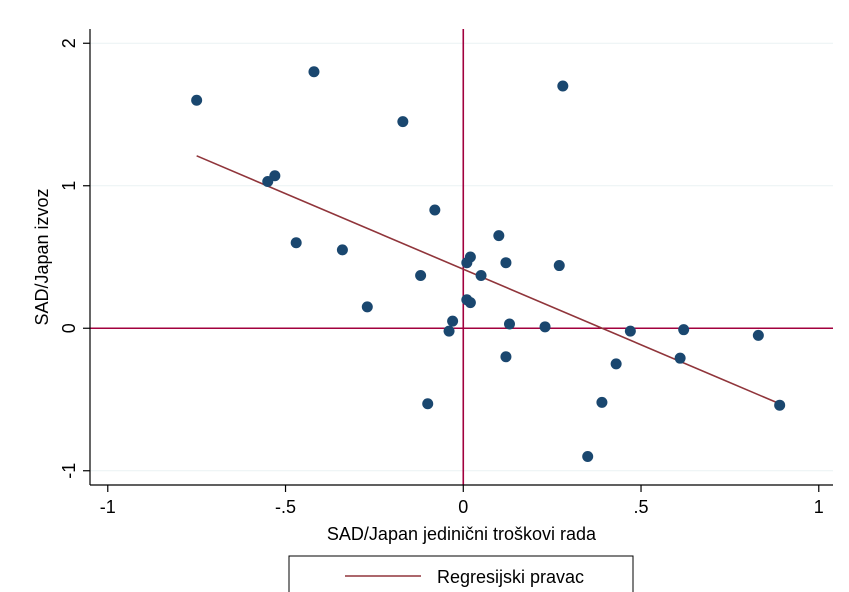 The height and width of the screenshot is (592, 849). What do you see at coordinates (462, 534) in the screenshot?
I see `x-axis-title: SAD/Japan jedinični troškovi rada` at bounding box center [462, 534].